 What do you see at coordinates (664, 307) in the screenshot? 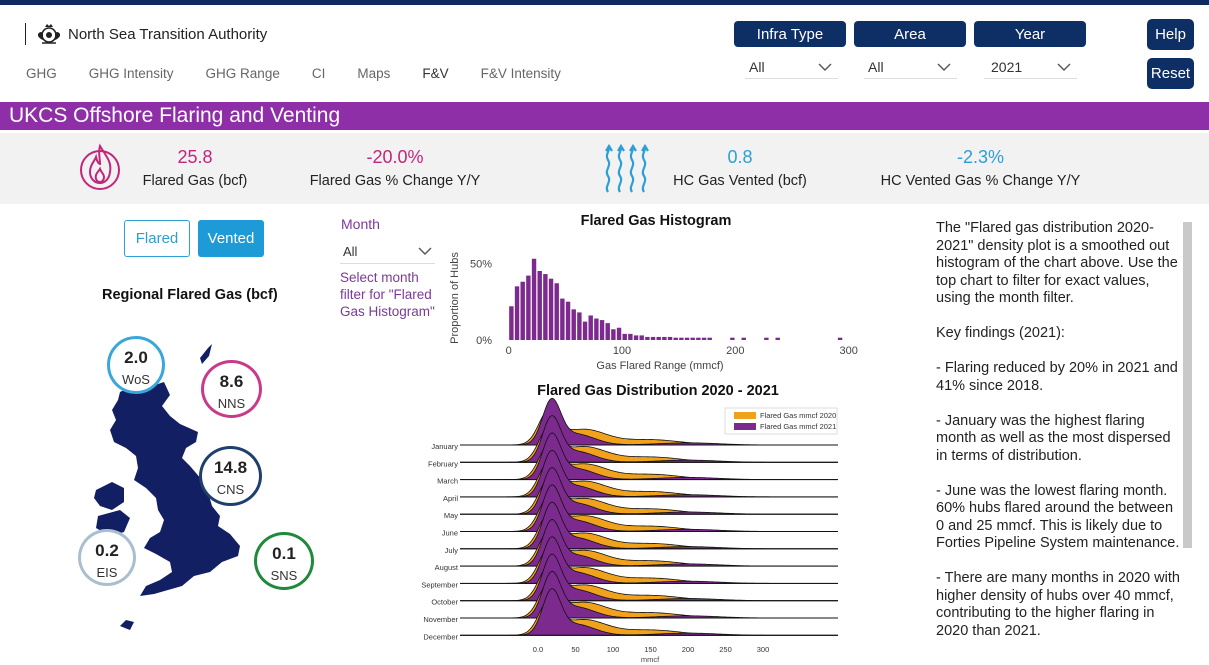
I see `histogram-axes: 0 100 200 300 0% 50%` at bounding box center [664, 307].